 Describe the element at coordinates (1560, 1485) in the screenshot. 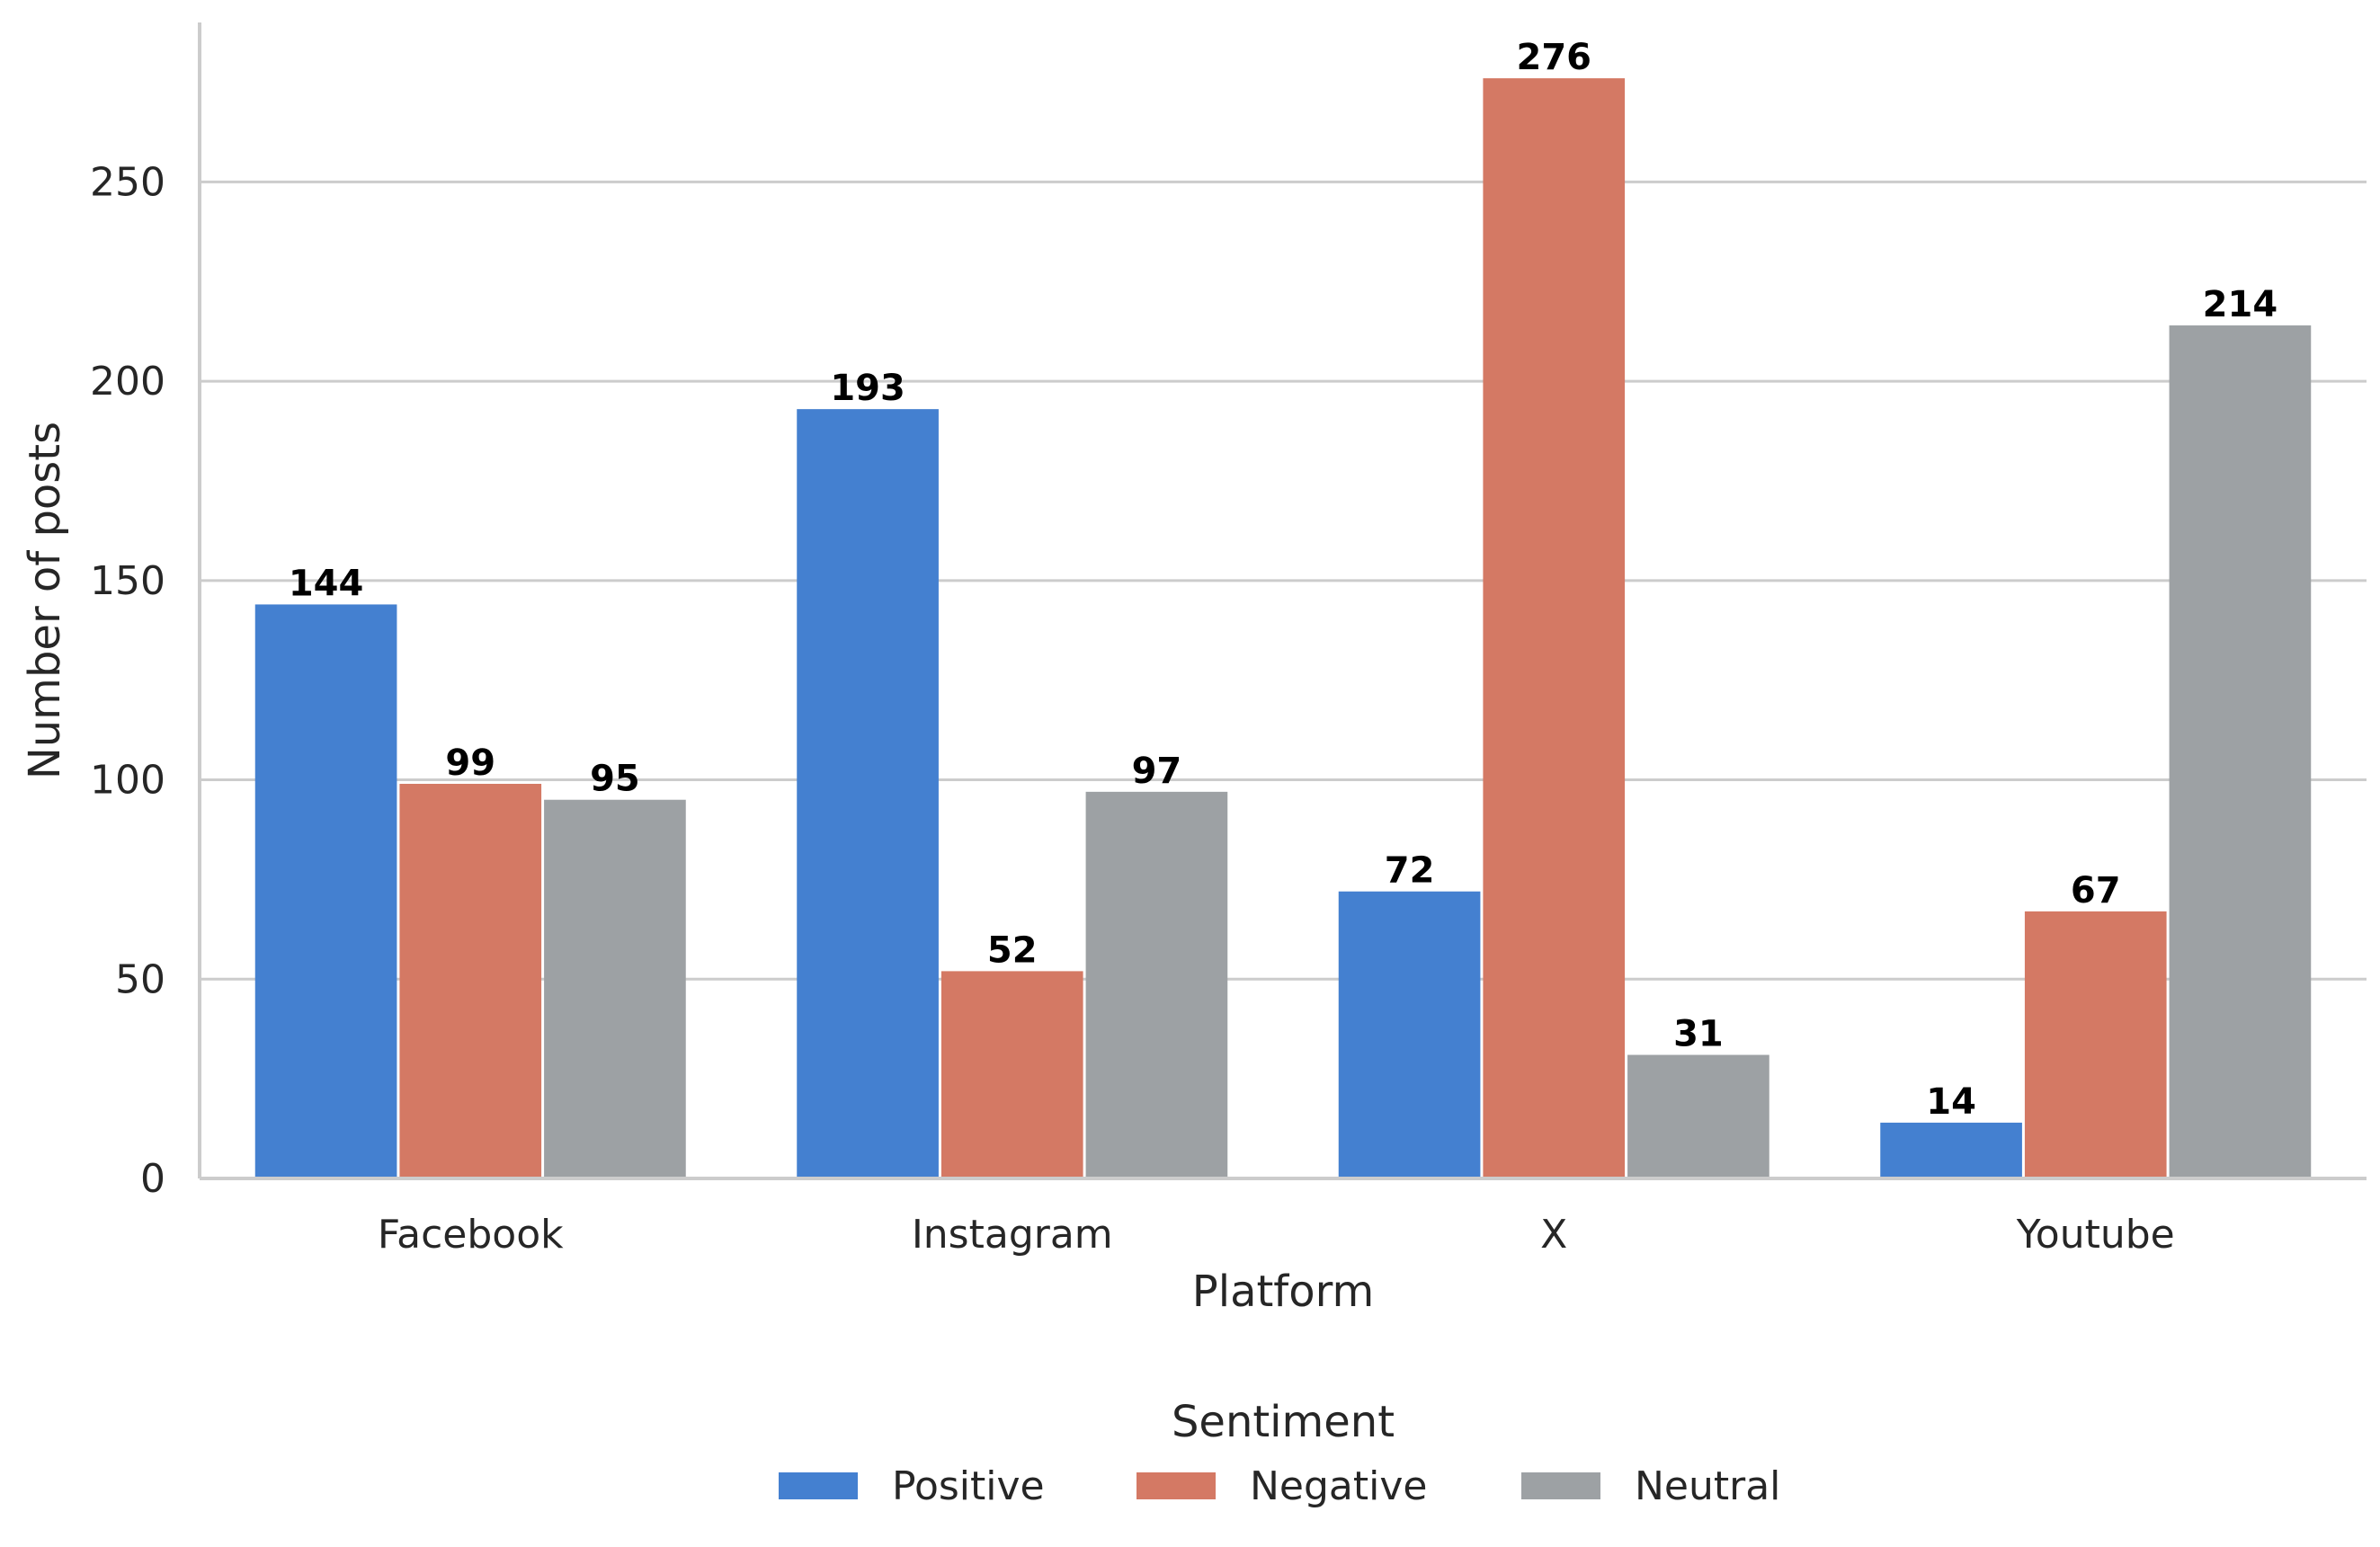

I see `legend-swatch-neutral` at that location.